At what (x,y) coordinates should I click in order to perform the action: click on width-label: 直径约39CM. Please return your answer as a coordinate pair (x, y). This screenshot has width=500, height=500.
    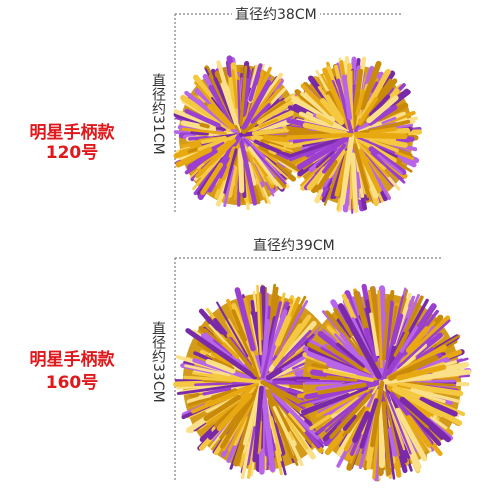
    Looking at the image, I should click on (294, 245).